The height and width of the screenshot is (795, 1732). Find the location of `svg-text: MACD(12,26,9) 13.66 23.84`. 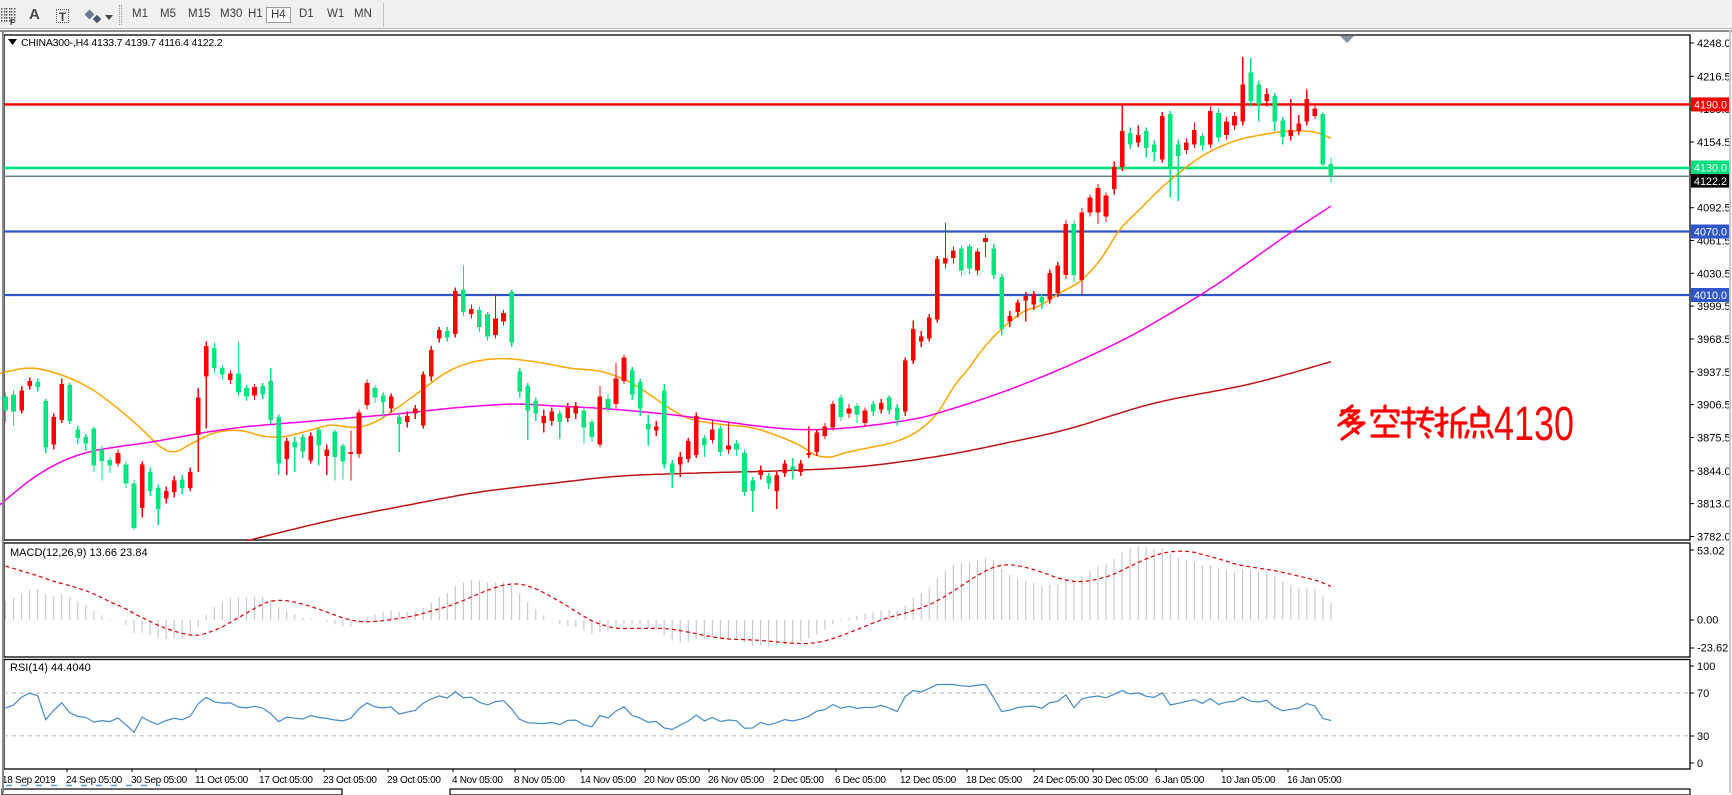

svg-text: MACD(12,26,9) 13.66 23.84 is located at coordinates (79, 553).